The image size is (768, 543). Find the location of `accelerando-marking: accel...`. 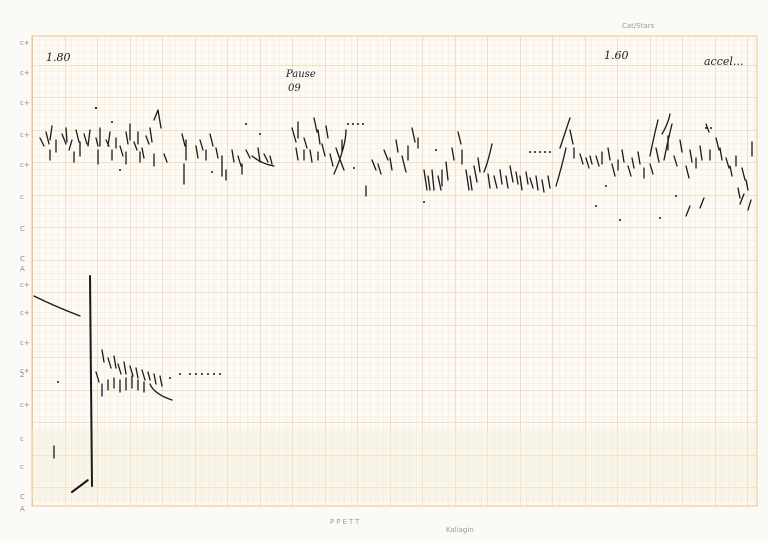

accelerando-marking: accel... is located at coordinates (724, 61).